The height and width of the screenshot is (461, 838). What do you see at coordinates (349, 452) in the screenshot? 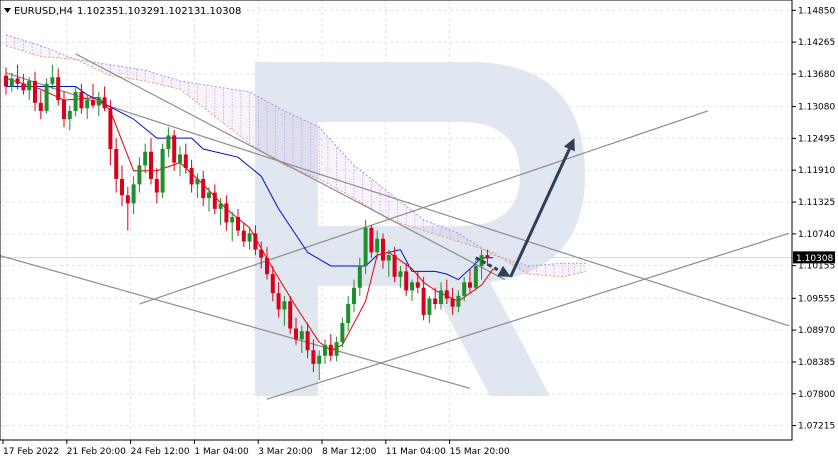
I see `x-tick-label: 8 Mar 12:00` at bounding box center [349, 452].